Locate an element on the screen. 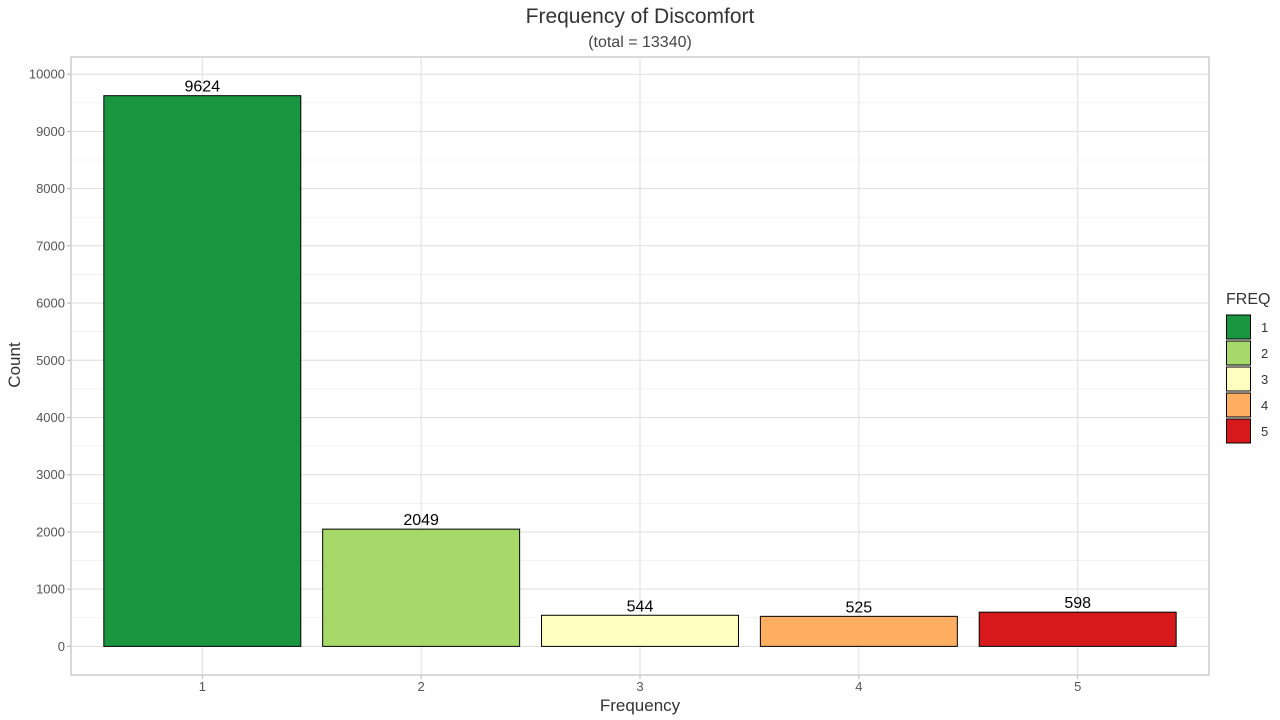  y-tick-label: 5000 is located at coordinates (50, 360).